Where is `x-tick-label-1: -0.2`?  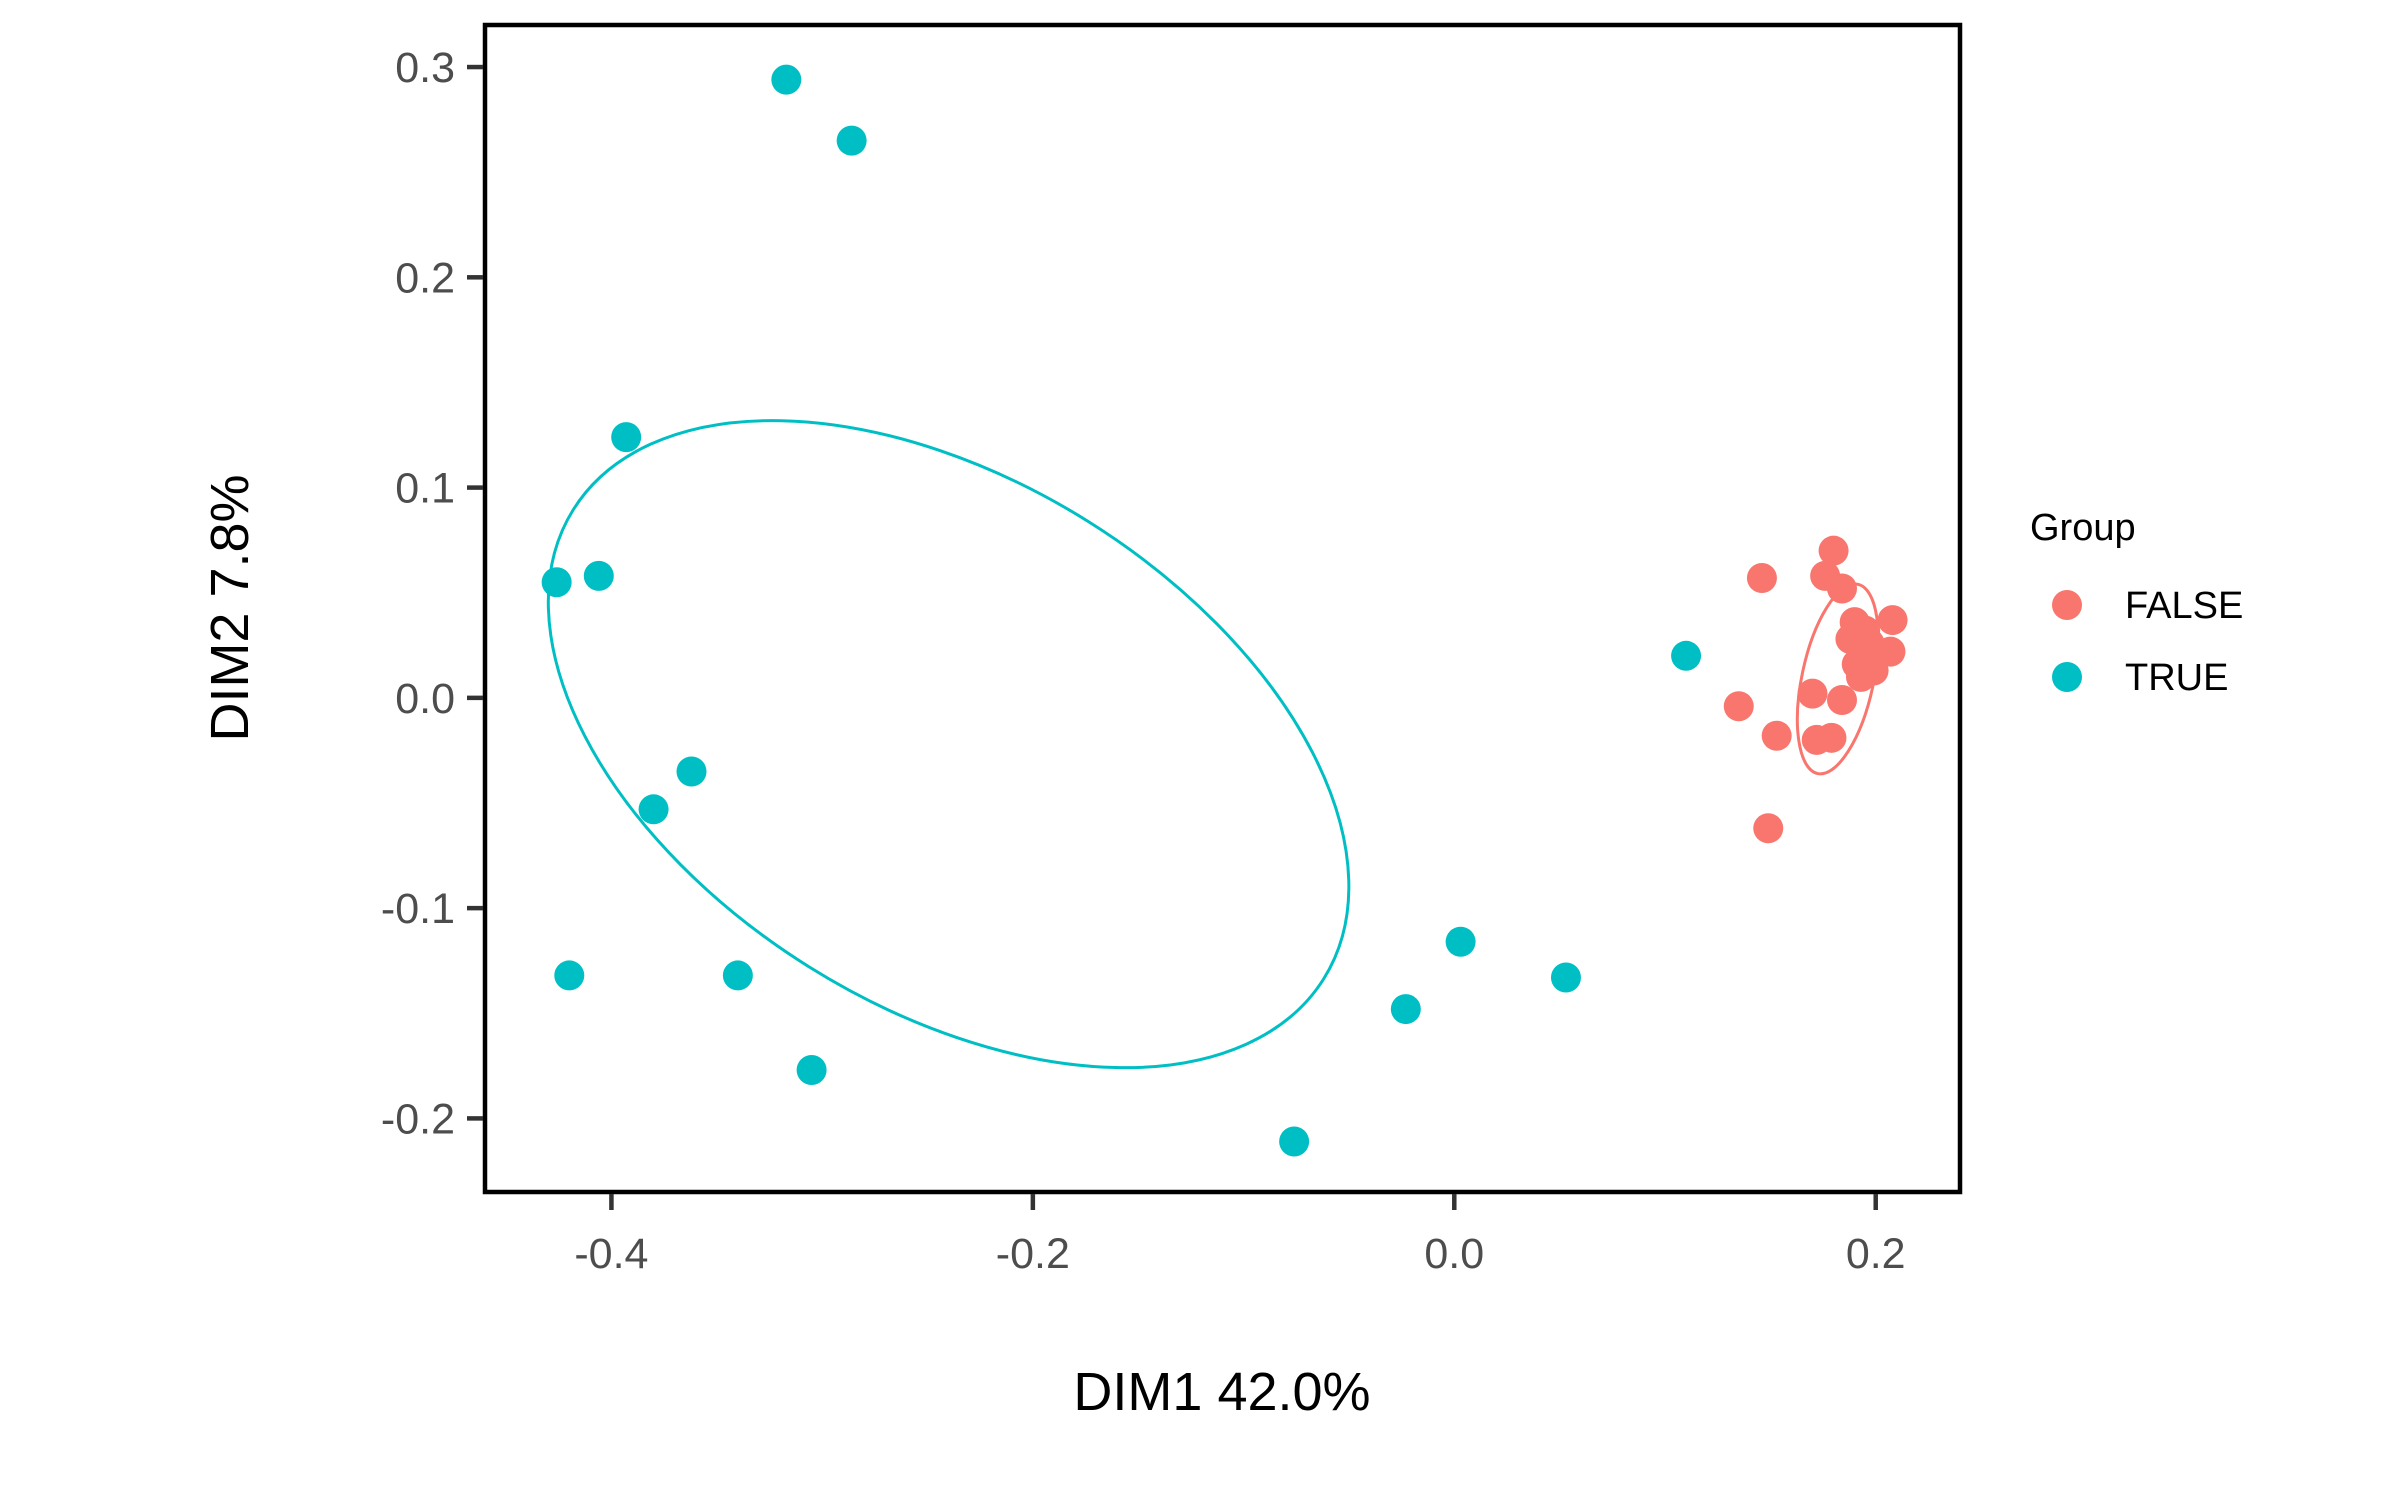
x-tick-label-1: -0.2 is located at coordinates (1033, 1254).